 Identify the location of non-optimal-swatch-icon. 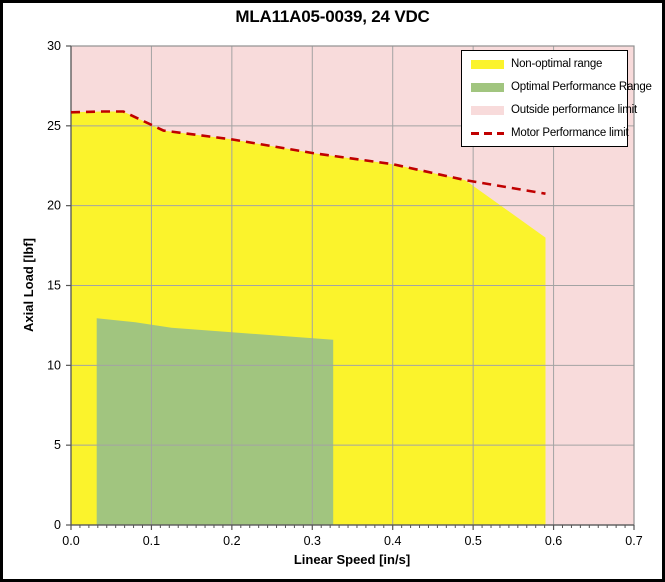
(487, 64).